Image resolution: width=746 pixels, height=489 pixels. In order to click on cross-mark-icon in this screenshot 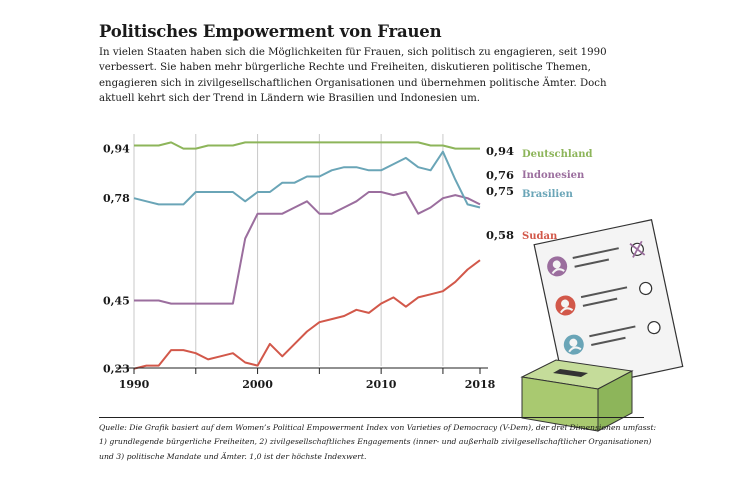, I will do `click(637, 249)`.